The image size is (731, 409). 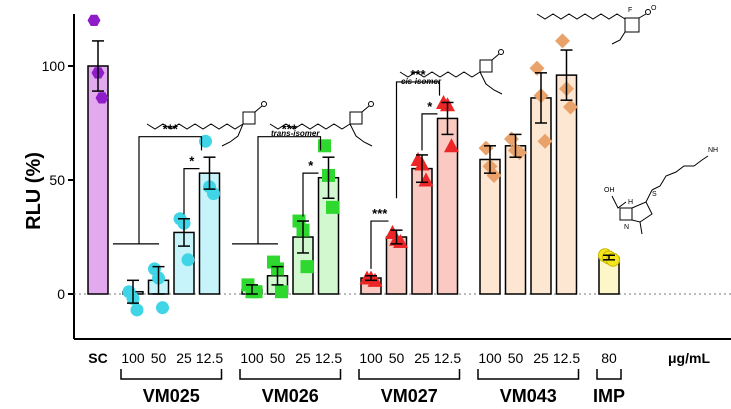 What do you see at coordinates (660, 195) in the screenshot?
I see `structure-imipenem` at bounding box center [660, 195].